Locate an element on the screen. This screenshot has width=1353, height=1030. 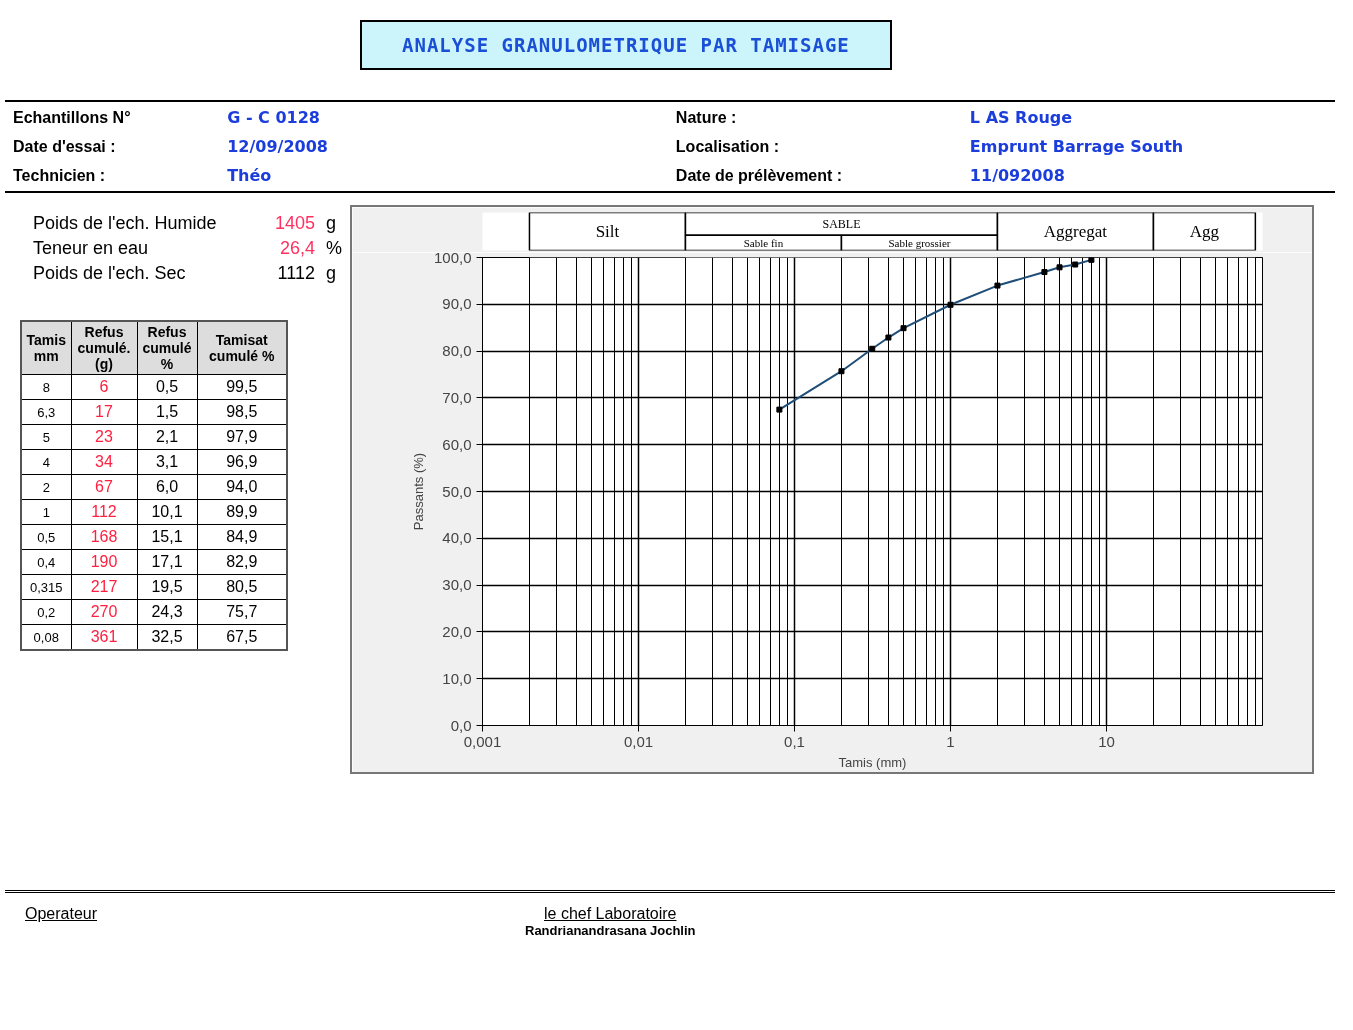
text: 168 is located at coordinates (104, 537).